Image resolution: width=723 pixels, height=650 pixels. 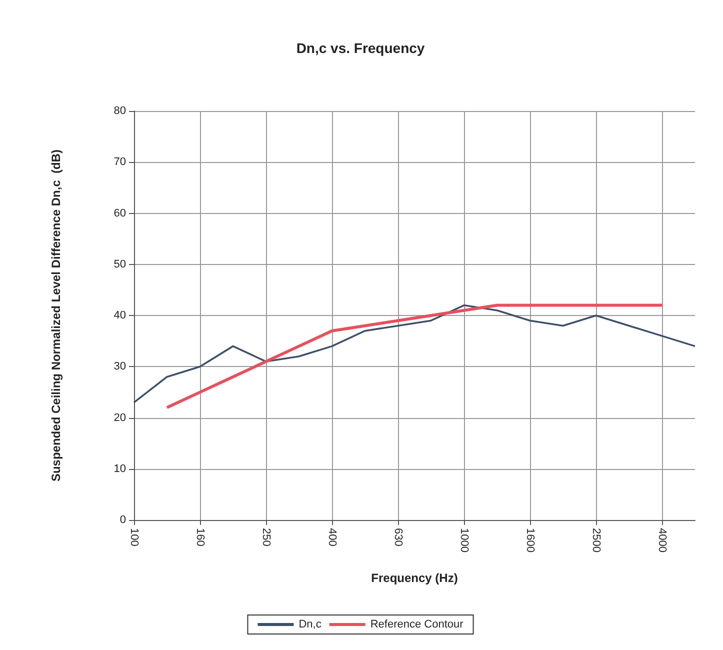 I want to click on y-tick-label: 60, so click(x=120, y=213).